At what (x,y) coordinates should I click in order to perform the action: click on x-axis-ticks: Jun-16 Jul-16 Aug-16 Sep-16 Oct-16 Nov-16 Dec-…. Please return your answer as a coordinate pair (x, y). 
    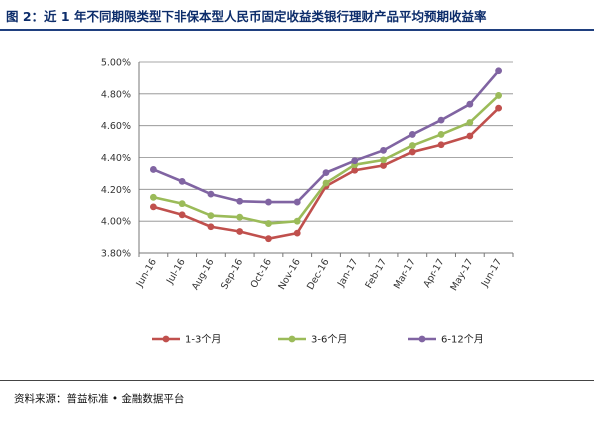
    Looking at the image, I should click on (319, 275).